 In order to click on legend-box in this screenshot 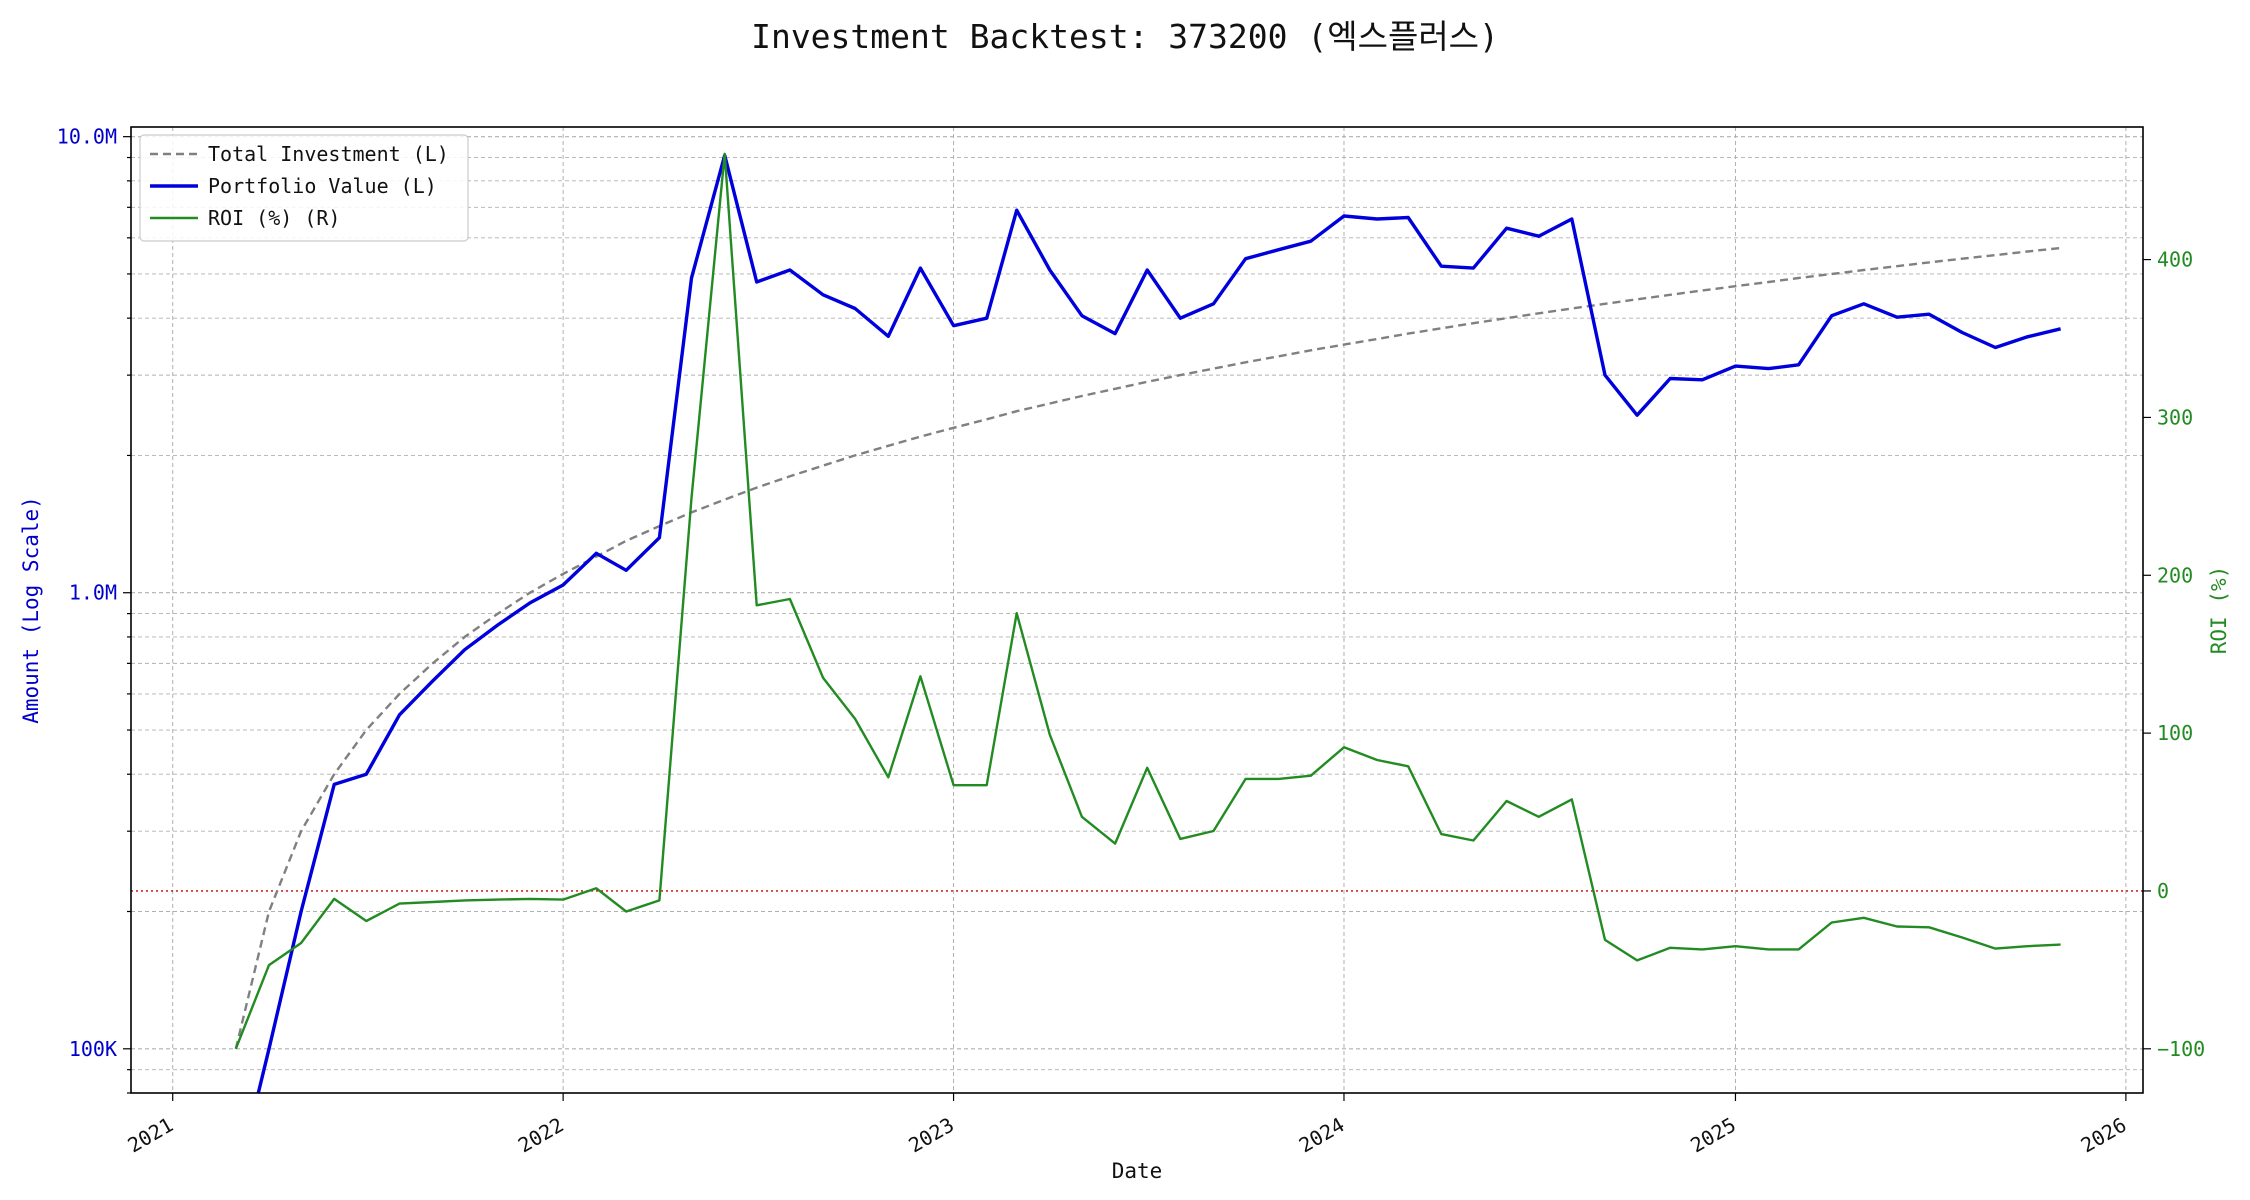, I will do `click(304, 188)`.